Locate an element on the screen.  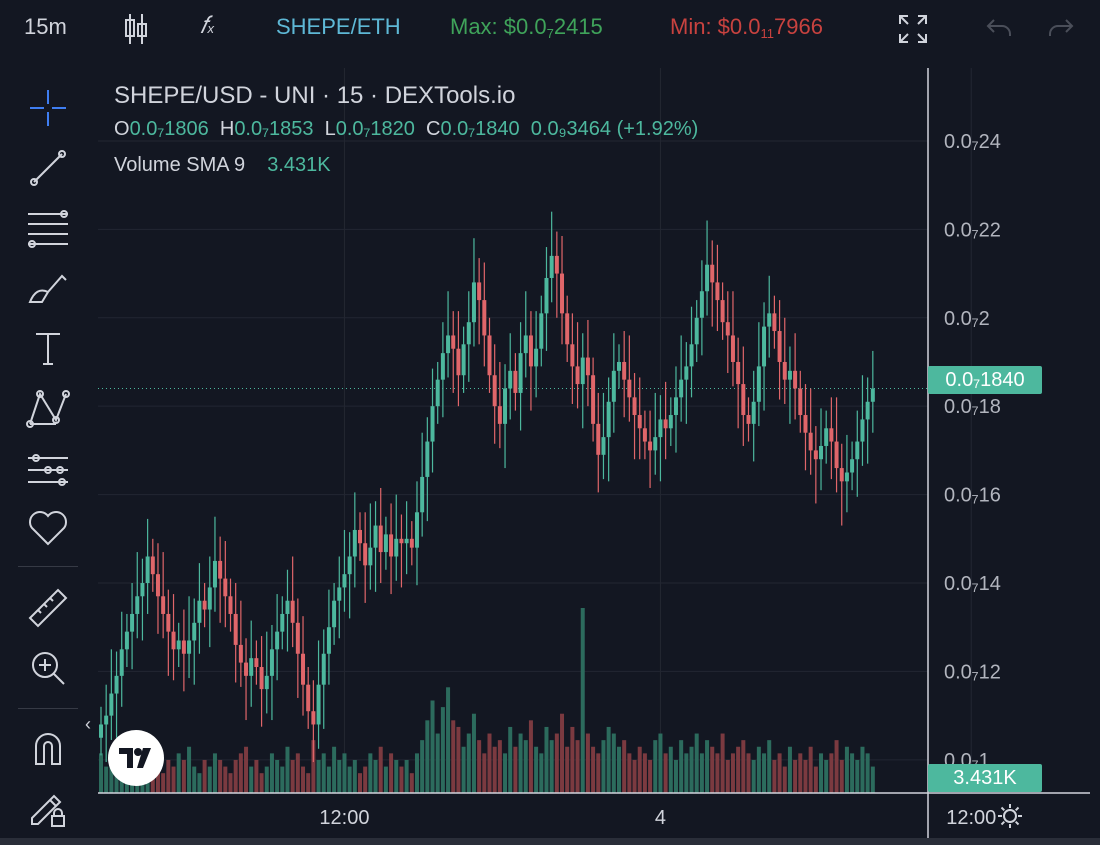
brush-icon is located at coordinates (48, 288).